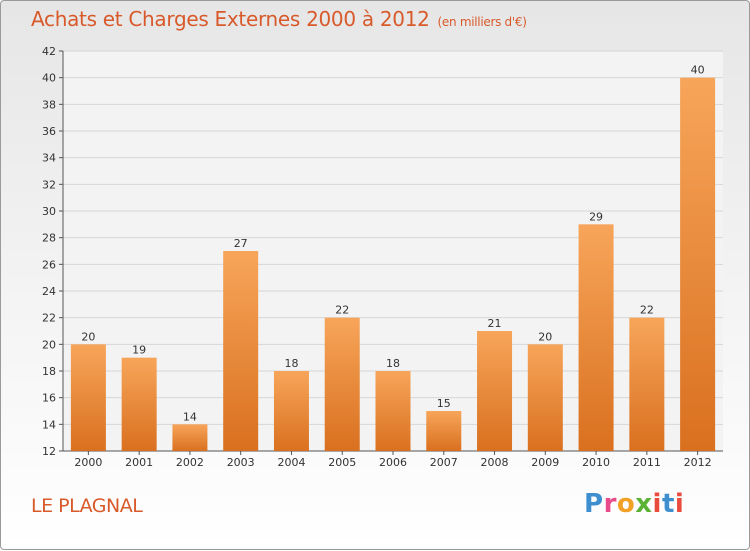  What do you see at coordinates (393, 363) in the screenshot?
I see `data-label-2006: 18` at bounding box center [393, 363].